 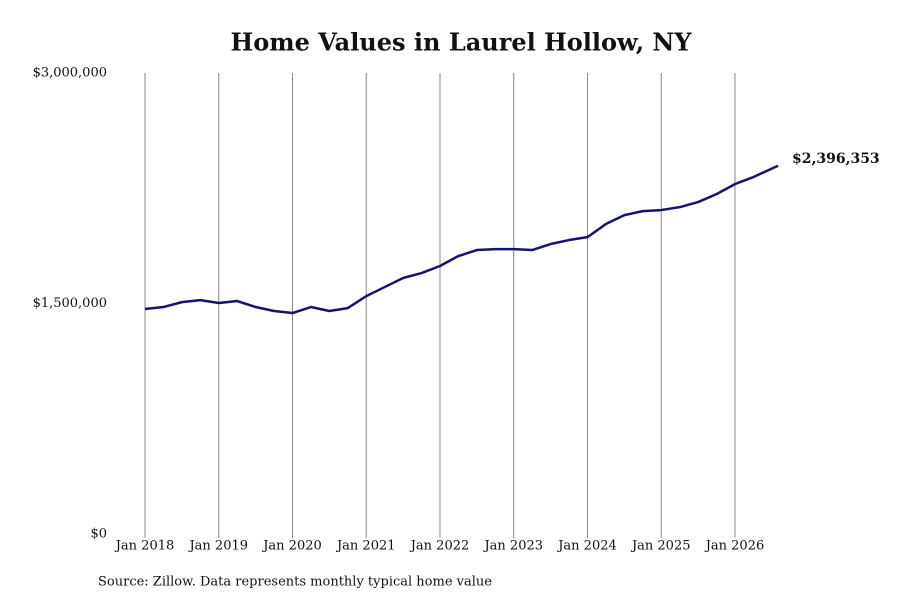 What do you see at coordinates (512, 546) in the screenshot?
I see `x-tick-label: Jan 2023` at bounding box center [512, 546].